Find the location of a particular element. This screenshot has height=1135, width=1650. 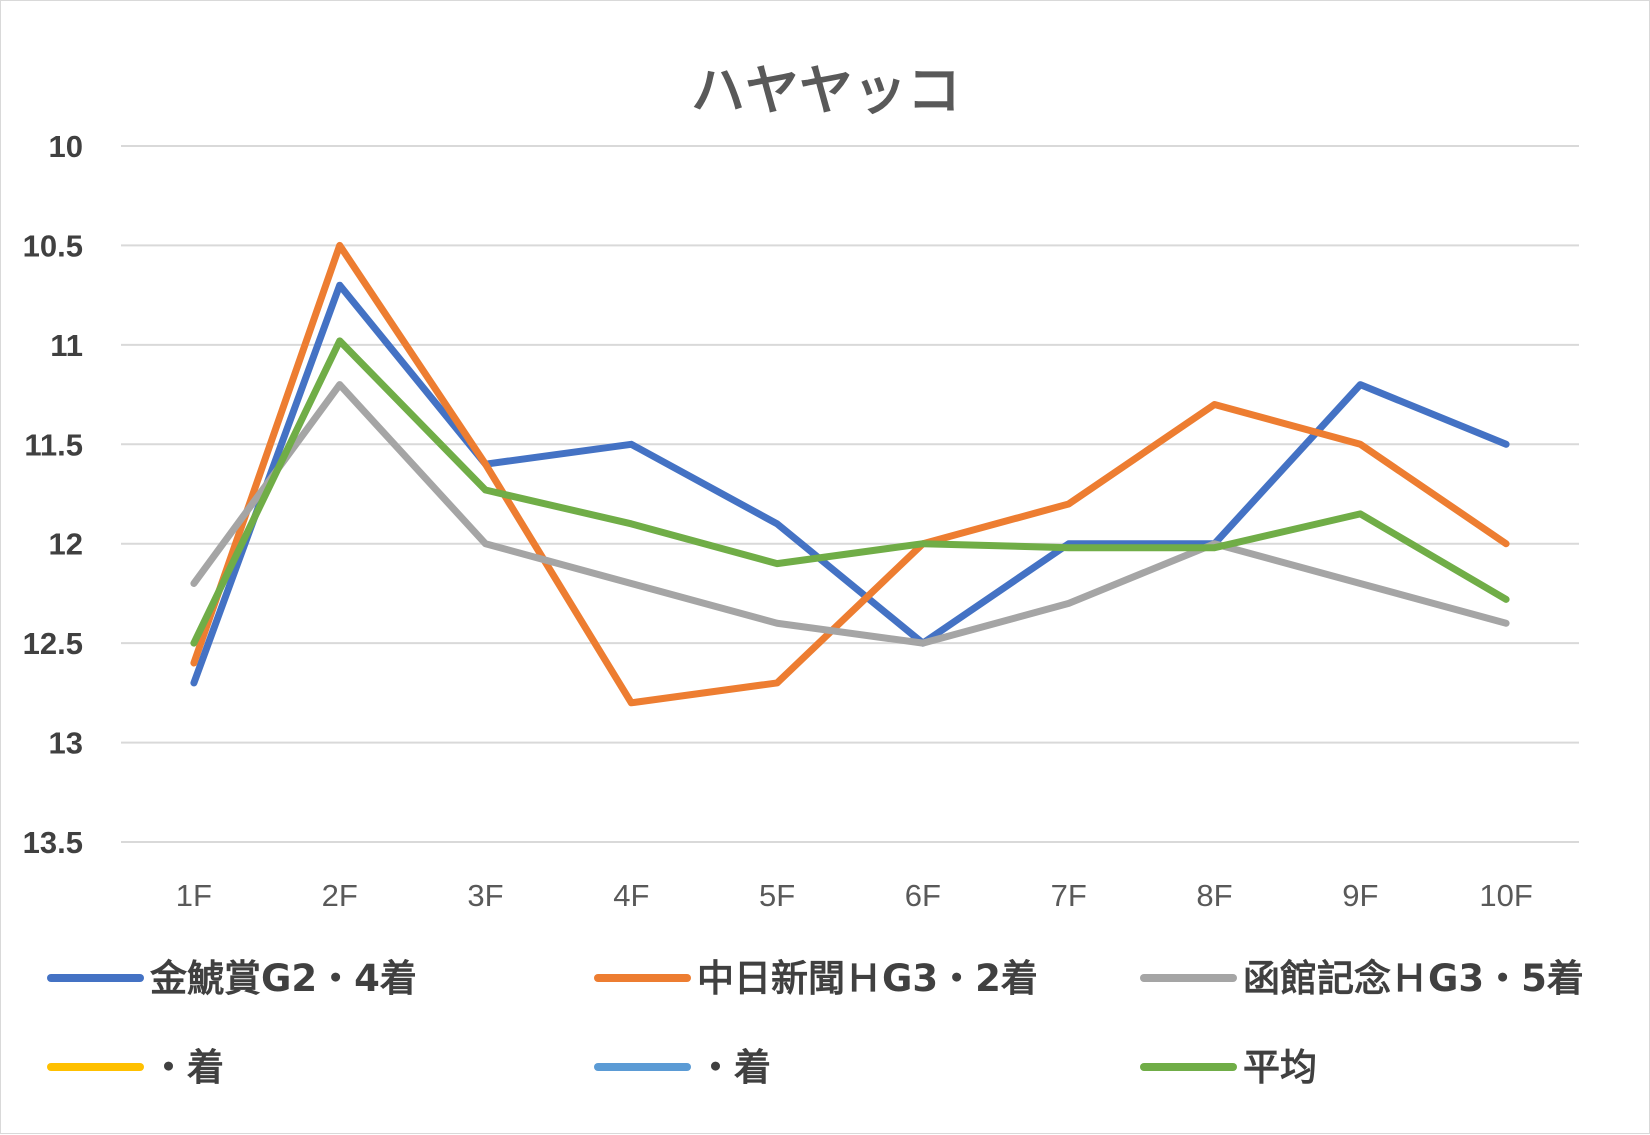

legend-label: 平均 is located at coordinates (1280, 1067).